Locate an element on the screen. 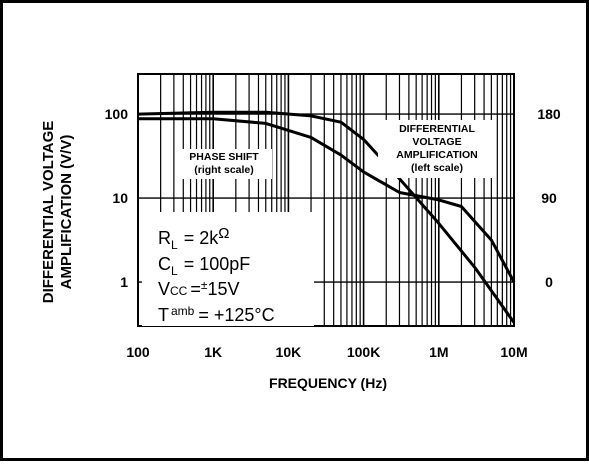 This screenshot has width=589, height=466. dva-label-line2: VOLTAGE is located at coordinates (436, 142).